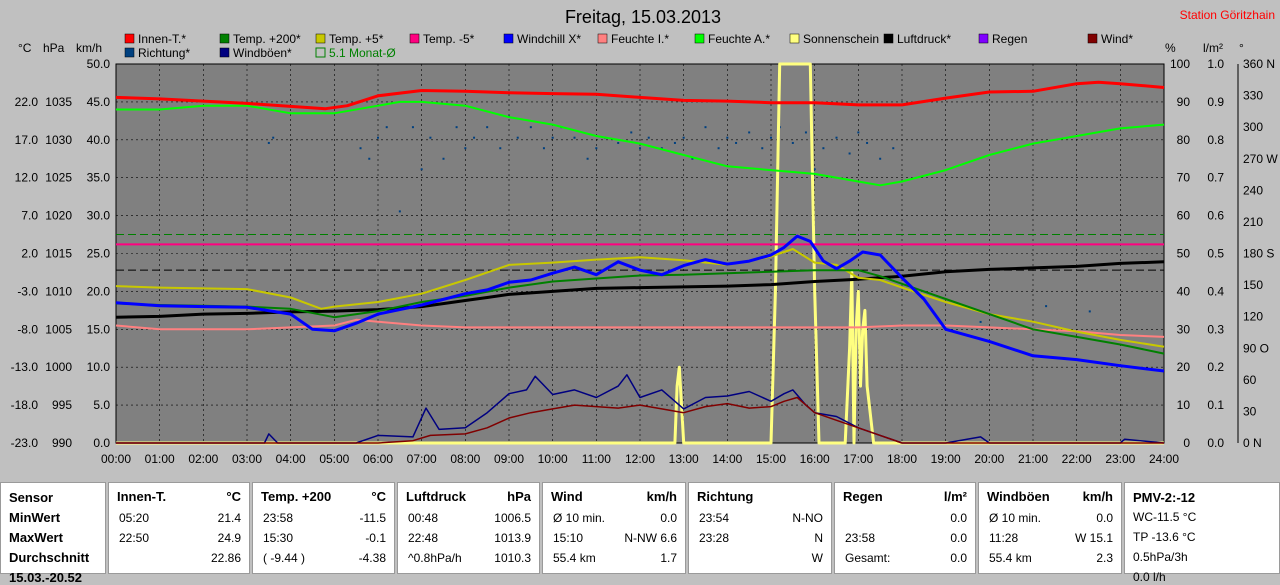  What do you see at coordinates (278, 538) in the screenshot?
I see `table-cell: 15:30` at bounding box center [278, 538].